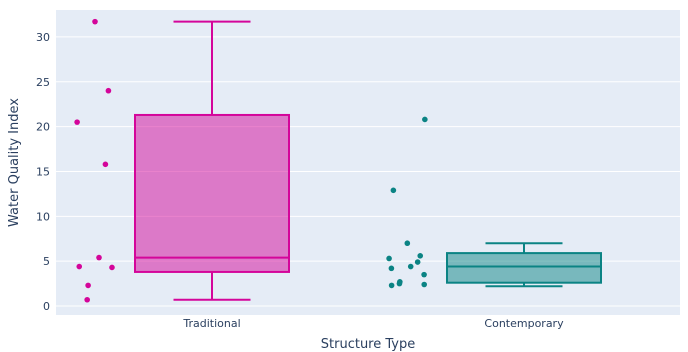 The height and width of the screenshot is (352, 688). What do you see at coordinates (43, 216) in the screenshot?
I see `y-tick-label: 10` at bounding box center [43, 216].